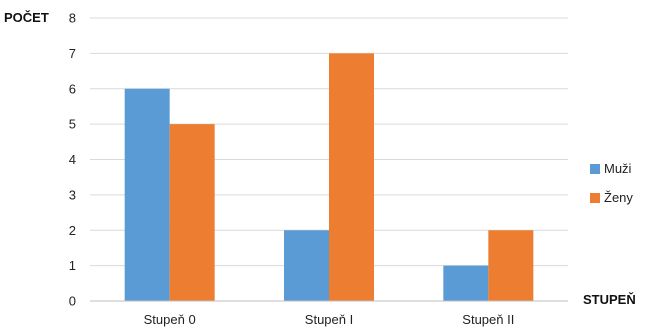  I want to click on legend-label-zeny: Ženy, so click(618, 197).